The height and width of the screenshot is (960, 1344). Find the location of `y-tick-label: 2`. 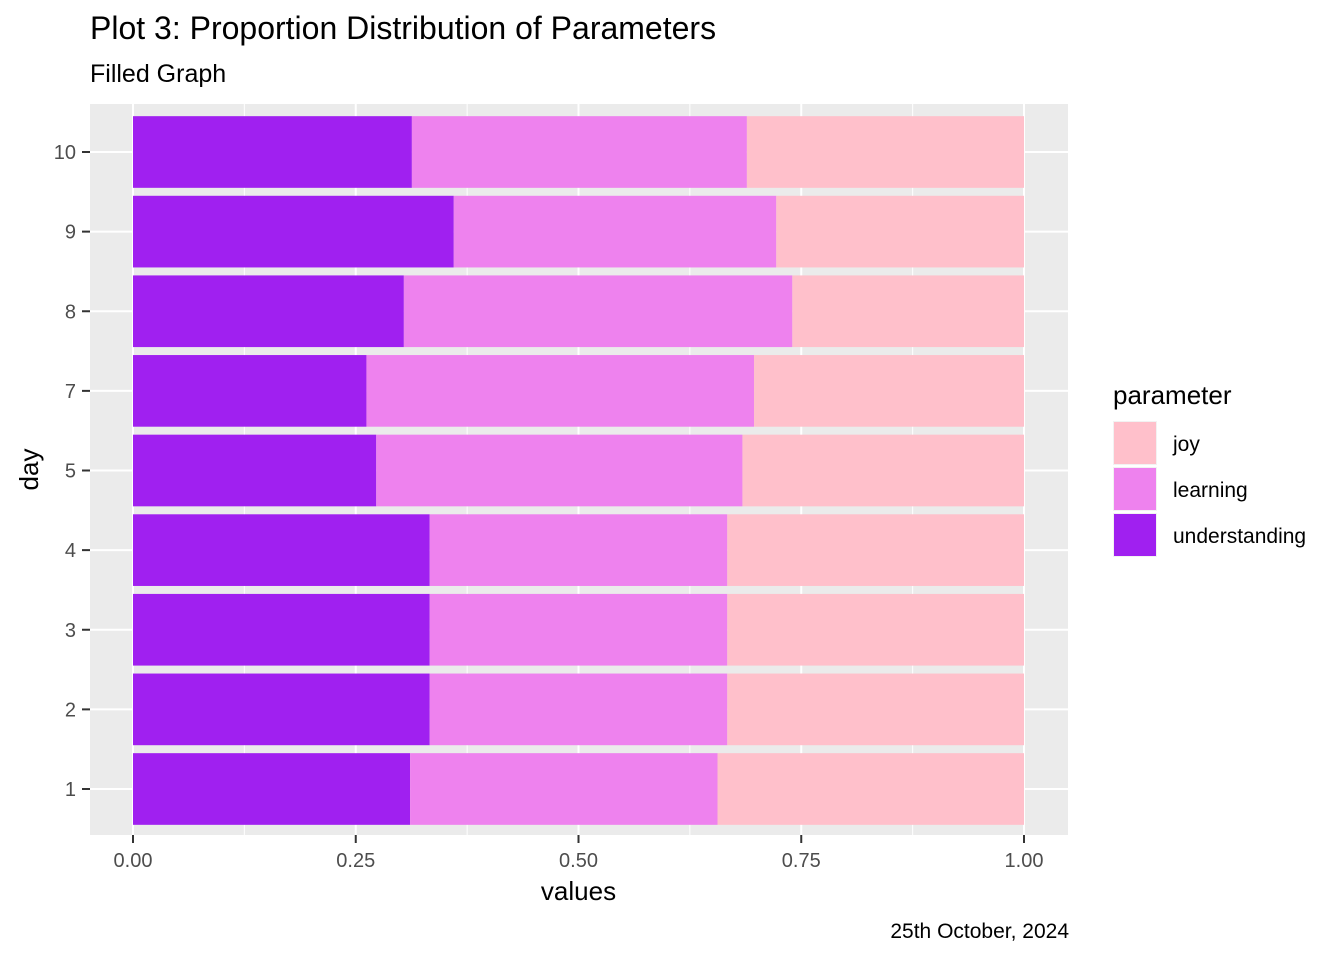

y-tick-label: 2 is located at coordinates (70, 710).